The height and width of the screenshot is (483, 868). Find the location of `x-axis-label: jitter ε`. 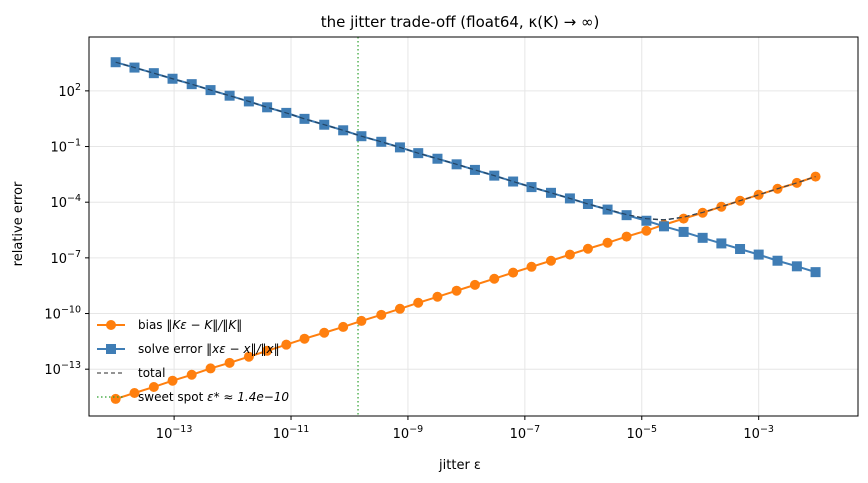

x-axis-label: jitter ε is located at coordinates (459, 465).